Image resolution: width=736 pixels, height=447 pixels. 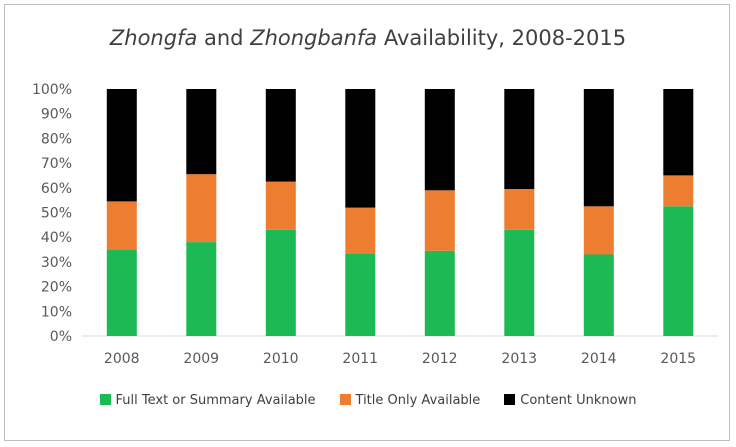 I want to click on x-tick-label: 2013, so click(x=519, y=359).